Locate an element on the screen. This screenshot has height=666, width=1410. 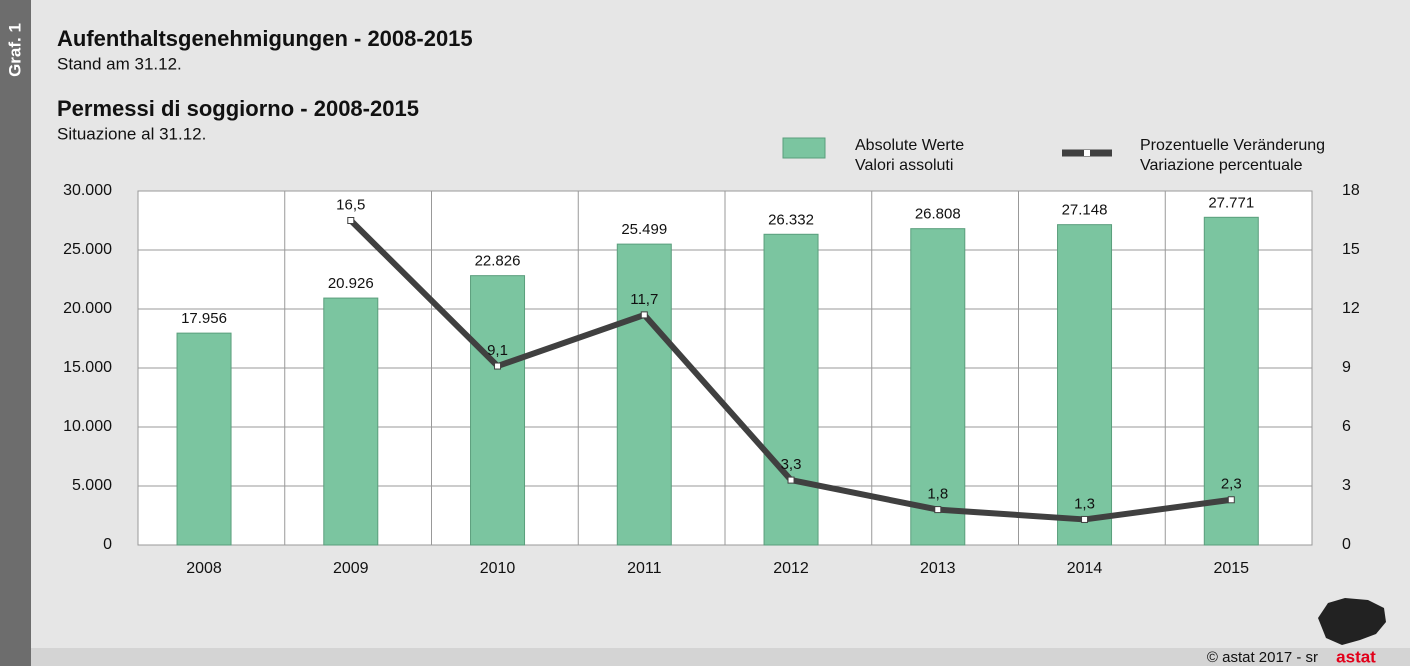
x-tick-label: 2013 is located at coordinates (938, 568).